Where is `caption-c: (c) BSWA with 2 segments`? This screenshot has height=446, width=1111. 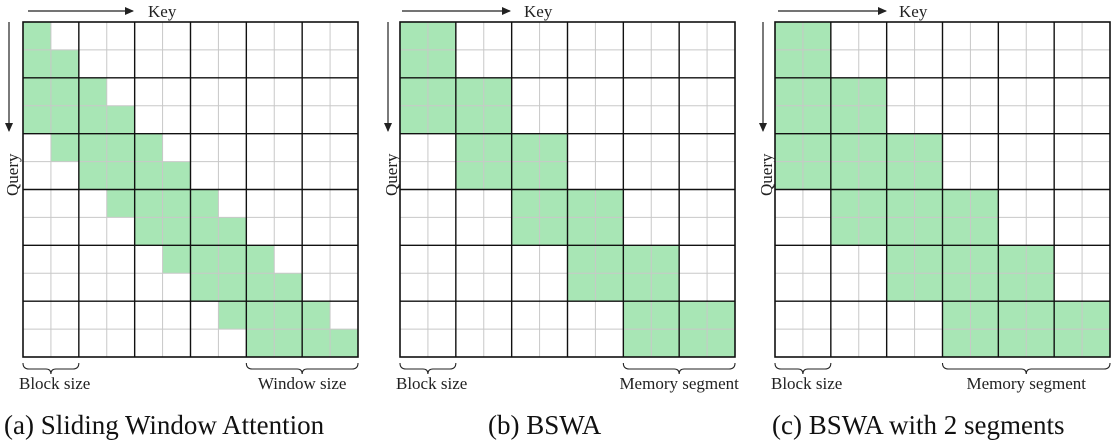 caption-c: (c) BSWA with 2 segments is located at coordinates (918, 425).